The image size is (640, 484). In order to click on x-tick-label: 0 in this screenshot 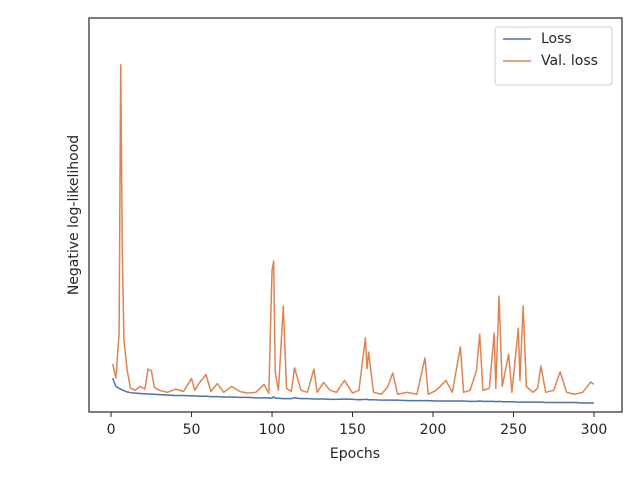, I will do `click(111, 430)`.